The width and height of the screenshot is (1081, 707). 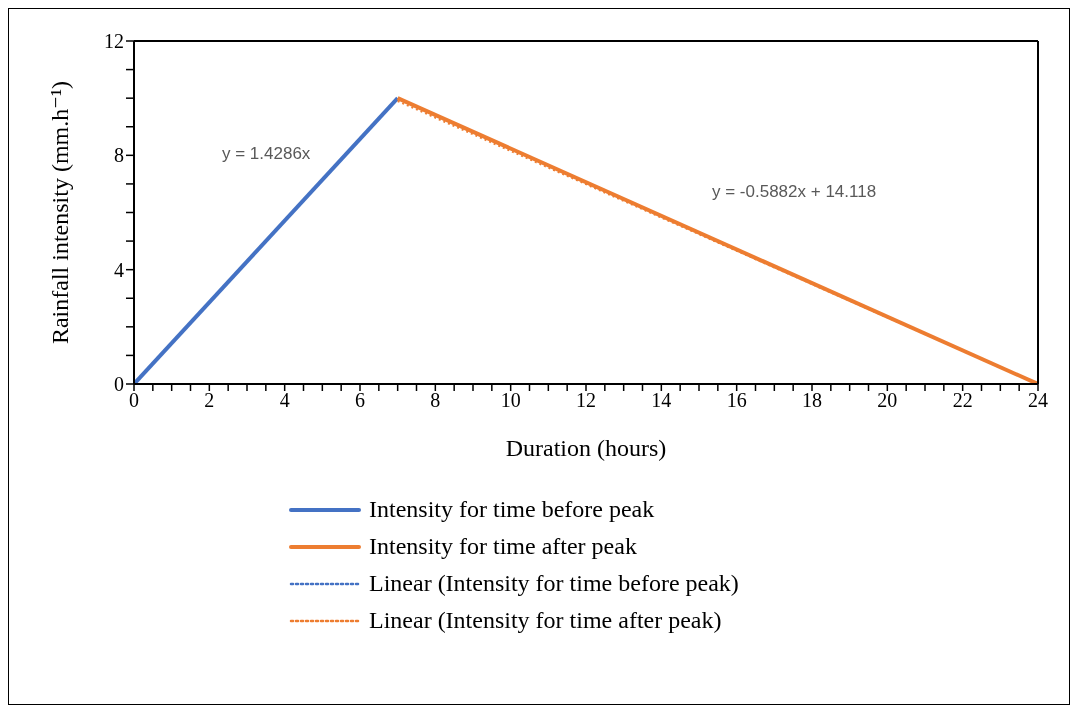 I want to click on y-axis-title: Rainfall intensity (mm.h⁻¹), so click(x=59, y=212).